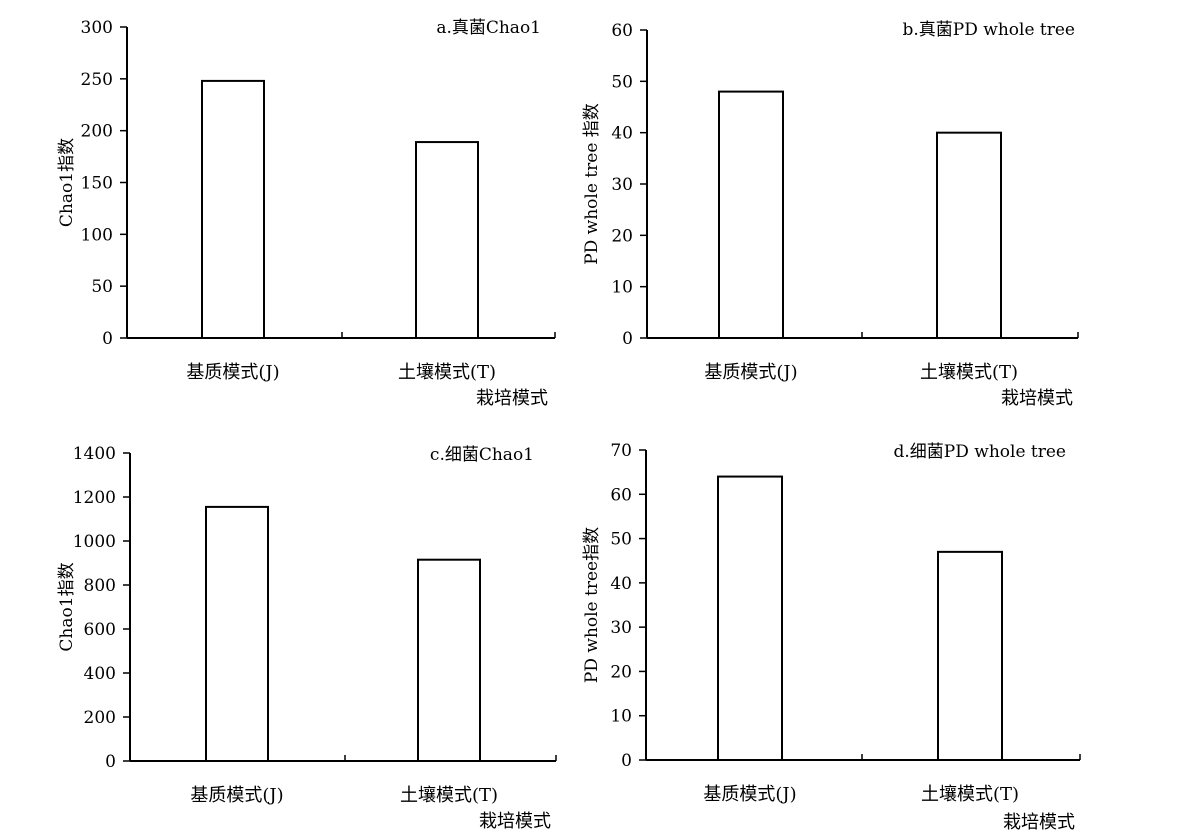 This screenshot has width=1199, height=835. What do you see at coordinates (989, 30) in the screenshot?
I see `chart-title: b.真菌PD whole tree` at bounding box center [989, 30].